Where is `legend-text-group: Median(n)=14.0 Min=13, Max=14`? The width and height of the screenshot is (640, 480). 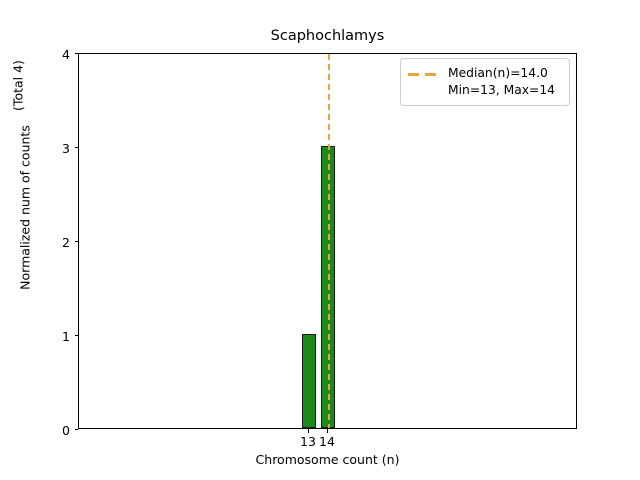
legend-text-group: Median(n)=14.0 Min=13, Max=14 is located at coordinates (501, 82).